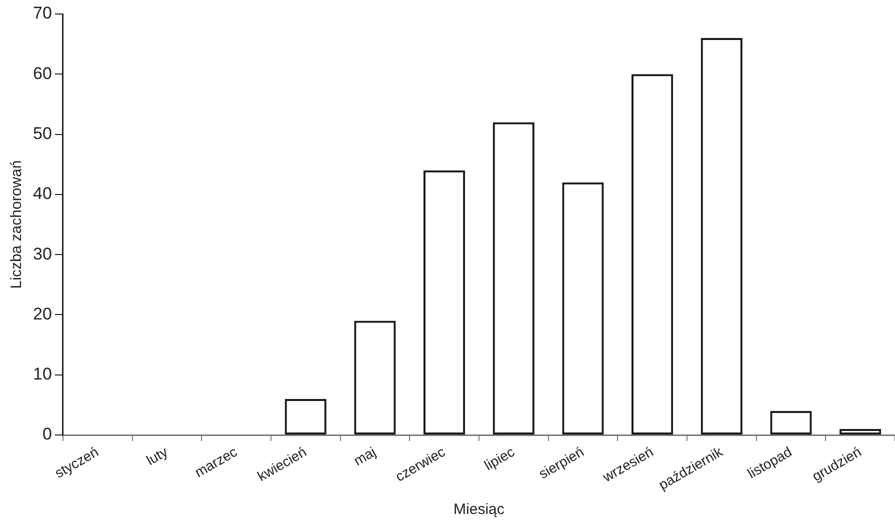 This screenshot has height=527, width=895. Describe the element at coordinates (42, 314) in the screenshot. I see `y-tick-label: 20` at that location.